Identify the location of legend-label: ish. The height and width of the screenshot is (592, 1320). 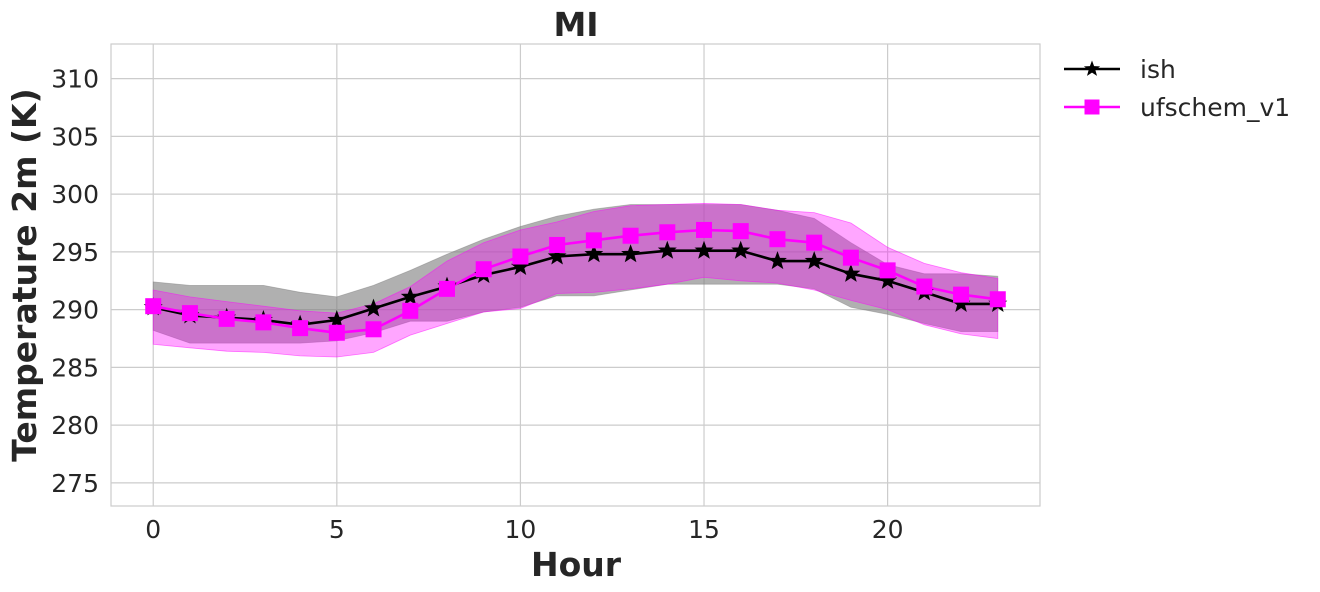
(1158, 69).